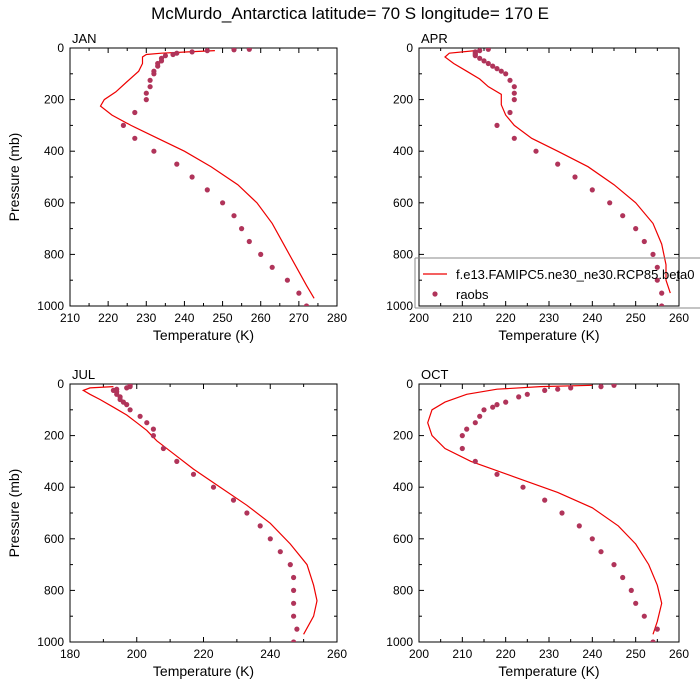 This screenshot has width=700, height=700. I want to click on y-tick-label: 600, so click(54, 539).